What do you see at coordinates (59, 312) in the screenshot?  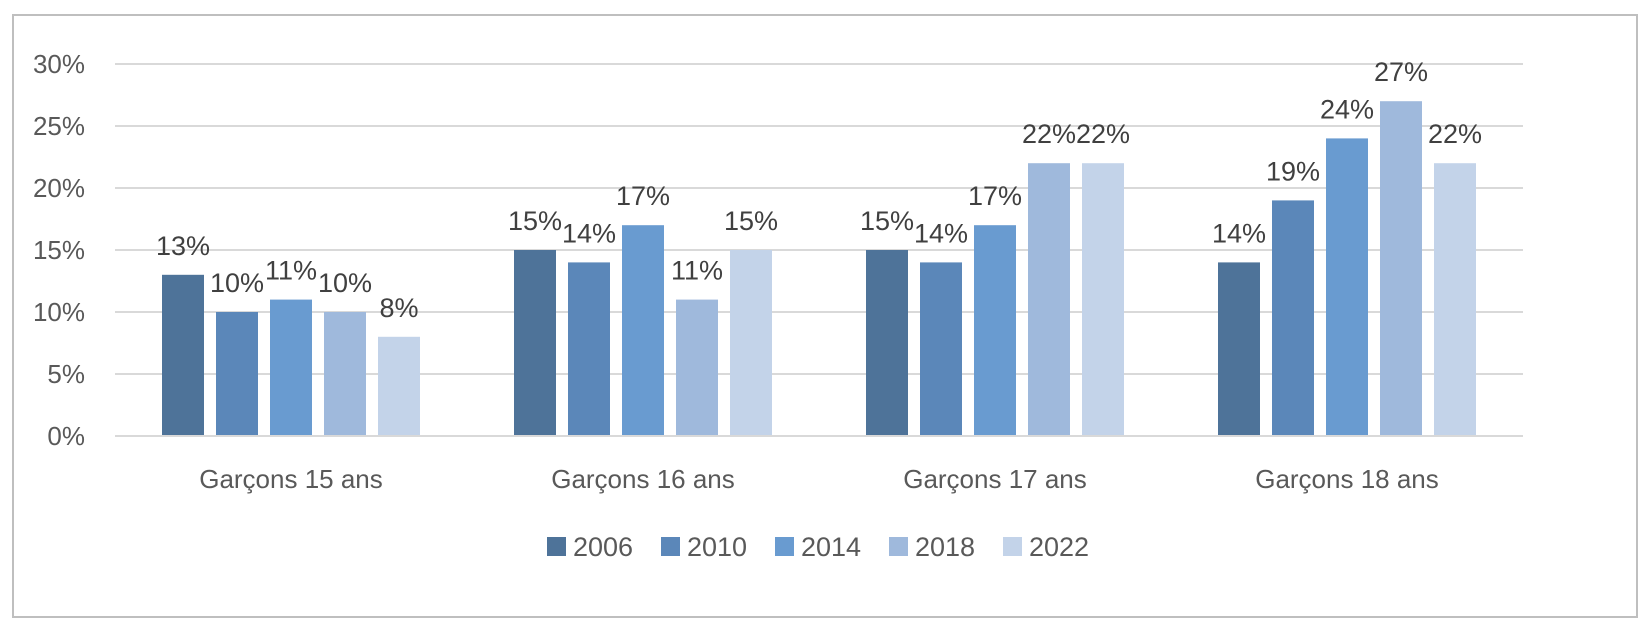 I see `y-tick-label: 10%` at bounding box center [59, 312].